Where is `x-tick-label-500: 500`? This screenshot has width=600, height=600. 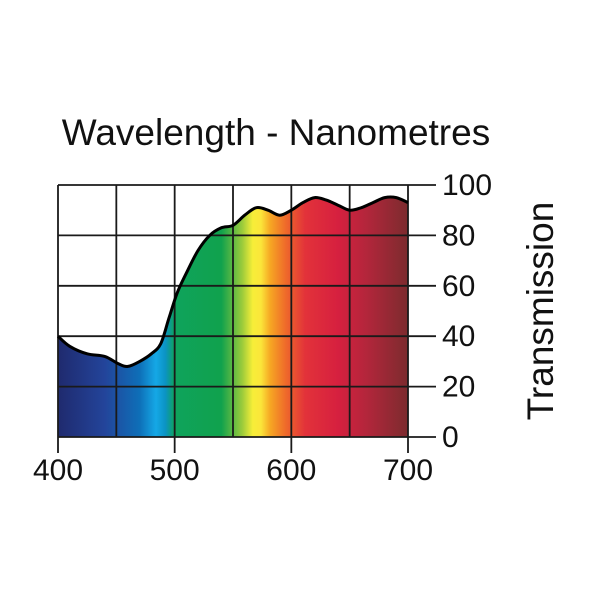
x-tick-label-500: 500 is located at coordinates (175, 470).